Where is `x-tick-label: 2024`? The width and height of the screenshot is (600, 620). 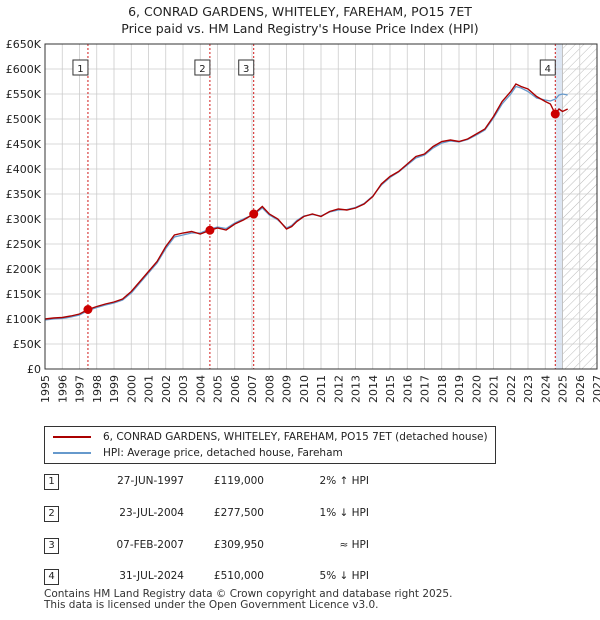 x-tick-label: 2024 is located at coordinates (545, 389).